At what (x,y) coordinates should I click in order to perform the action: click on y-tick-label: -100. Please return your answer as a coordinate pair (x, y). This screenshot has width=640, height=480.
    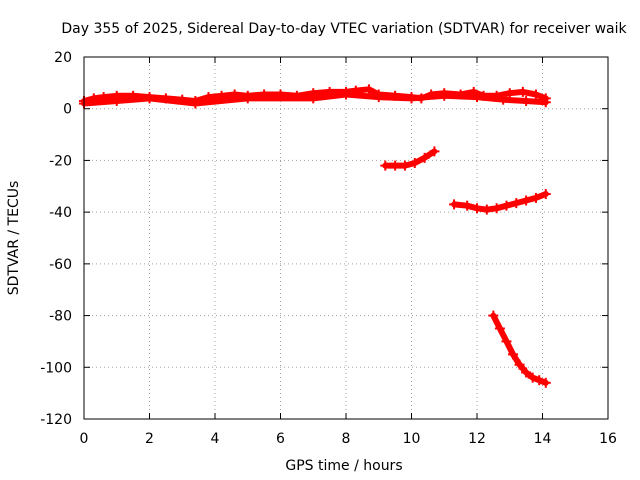
    Looking at the image, I should click on (56, 368).